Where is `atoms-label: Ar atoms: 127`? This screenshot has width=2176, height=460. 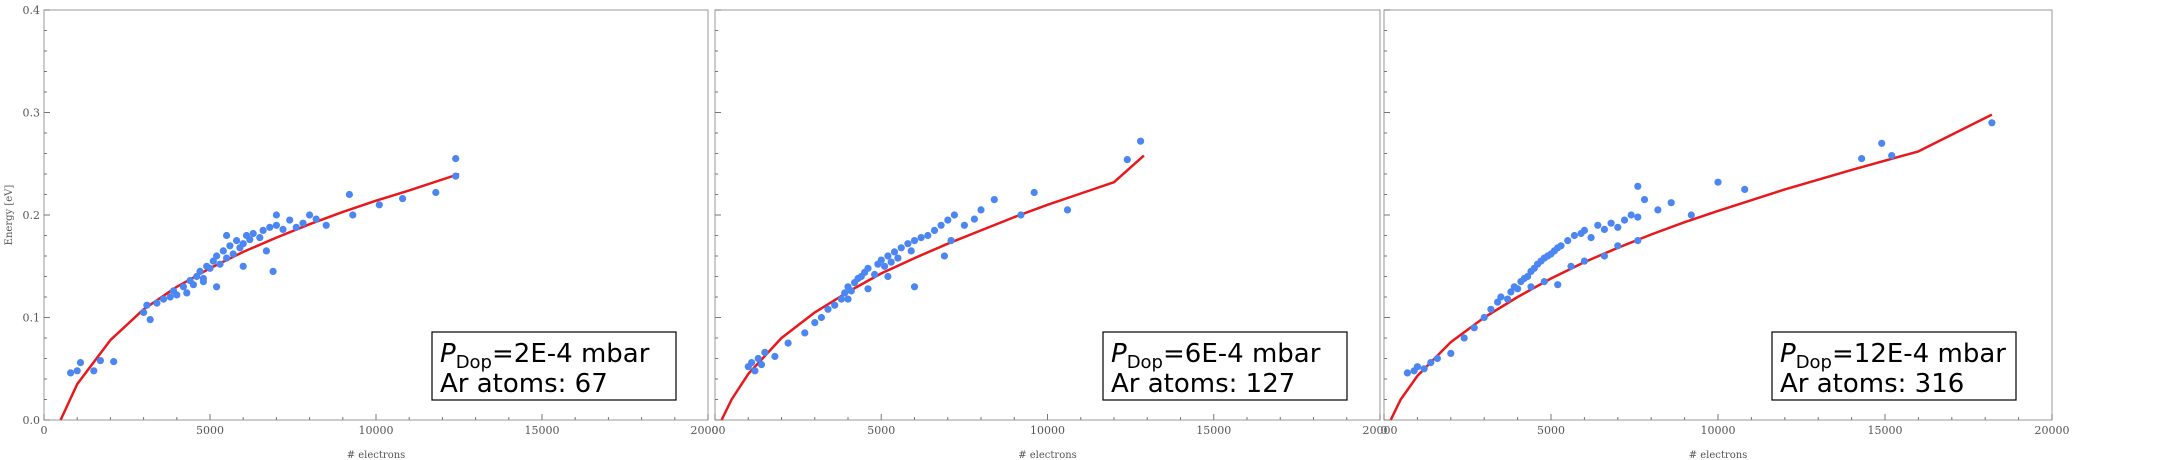 atoms-label: Ar atoms: 127 is located at coordinates (1203, 384).